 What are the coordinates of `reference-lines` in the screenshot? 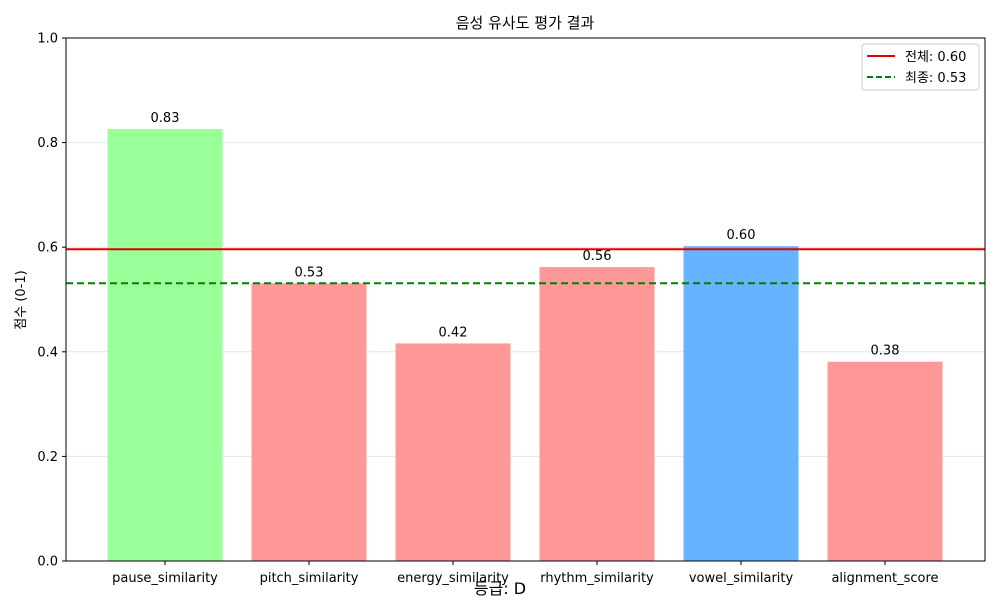 It's located at (525, 266).